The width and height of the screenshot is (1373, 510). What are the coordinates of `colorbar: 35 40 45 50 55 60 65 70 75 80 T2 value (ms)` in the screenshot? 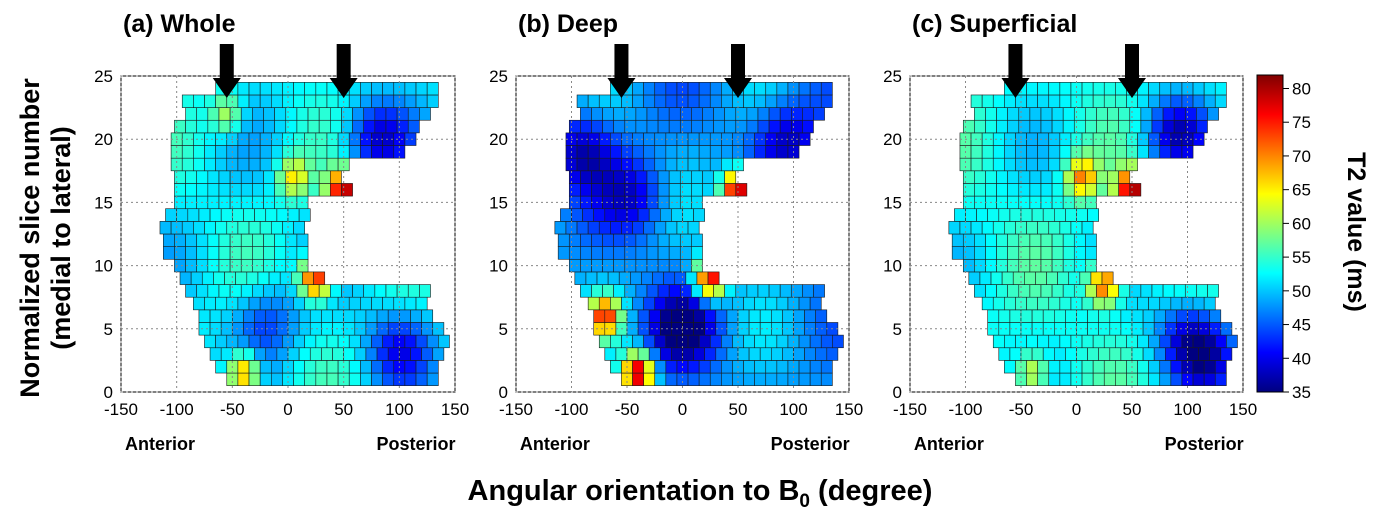 It's located at (1313, 238).